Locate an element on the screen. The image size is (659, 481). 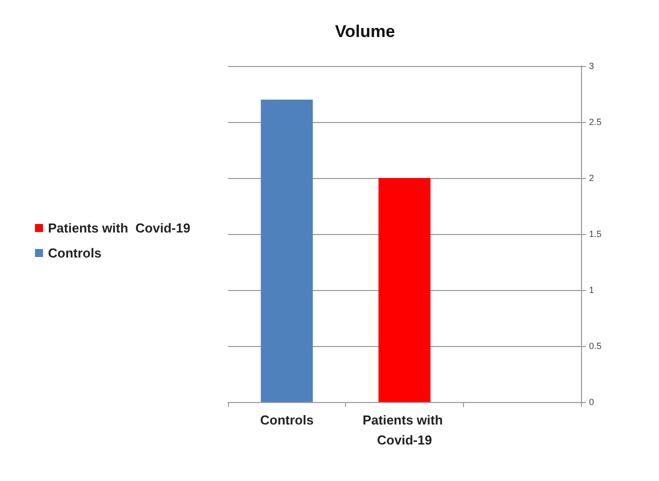
legend-label: Controls is located at coordinates (75, 253).